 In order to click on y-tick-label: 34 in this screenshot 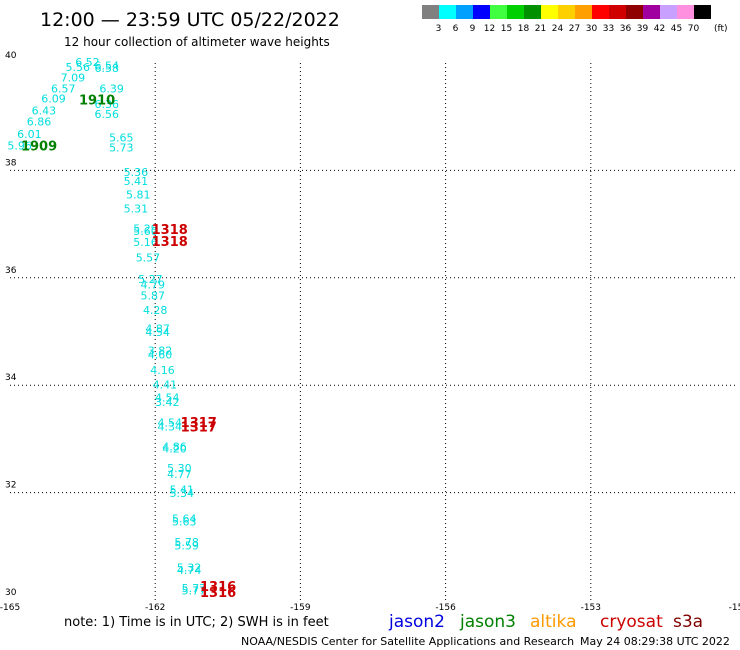, I will do `click(11, 378)`.